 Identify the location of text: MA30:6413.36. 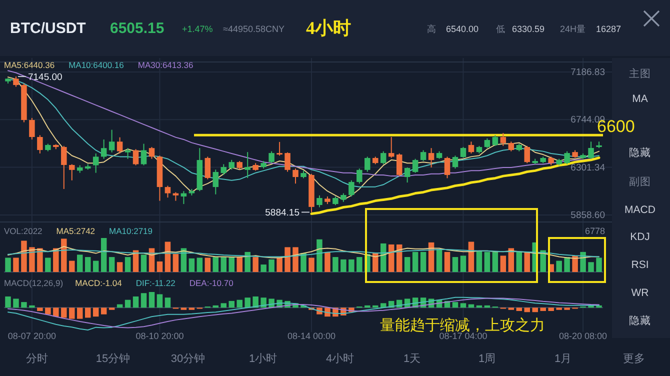
(166, 65).